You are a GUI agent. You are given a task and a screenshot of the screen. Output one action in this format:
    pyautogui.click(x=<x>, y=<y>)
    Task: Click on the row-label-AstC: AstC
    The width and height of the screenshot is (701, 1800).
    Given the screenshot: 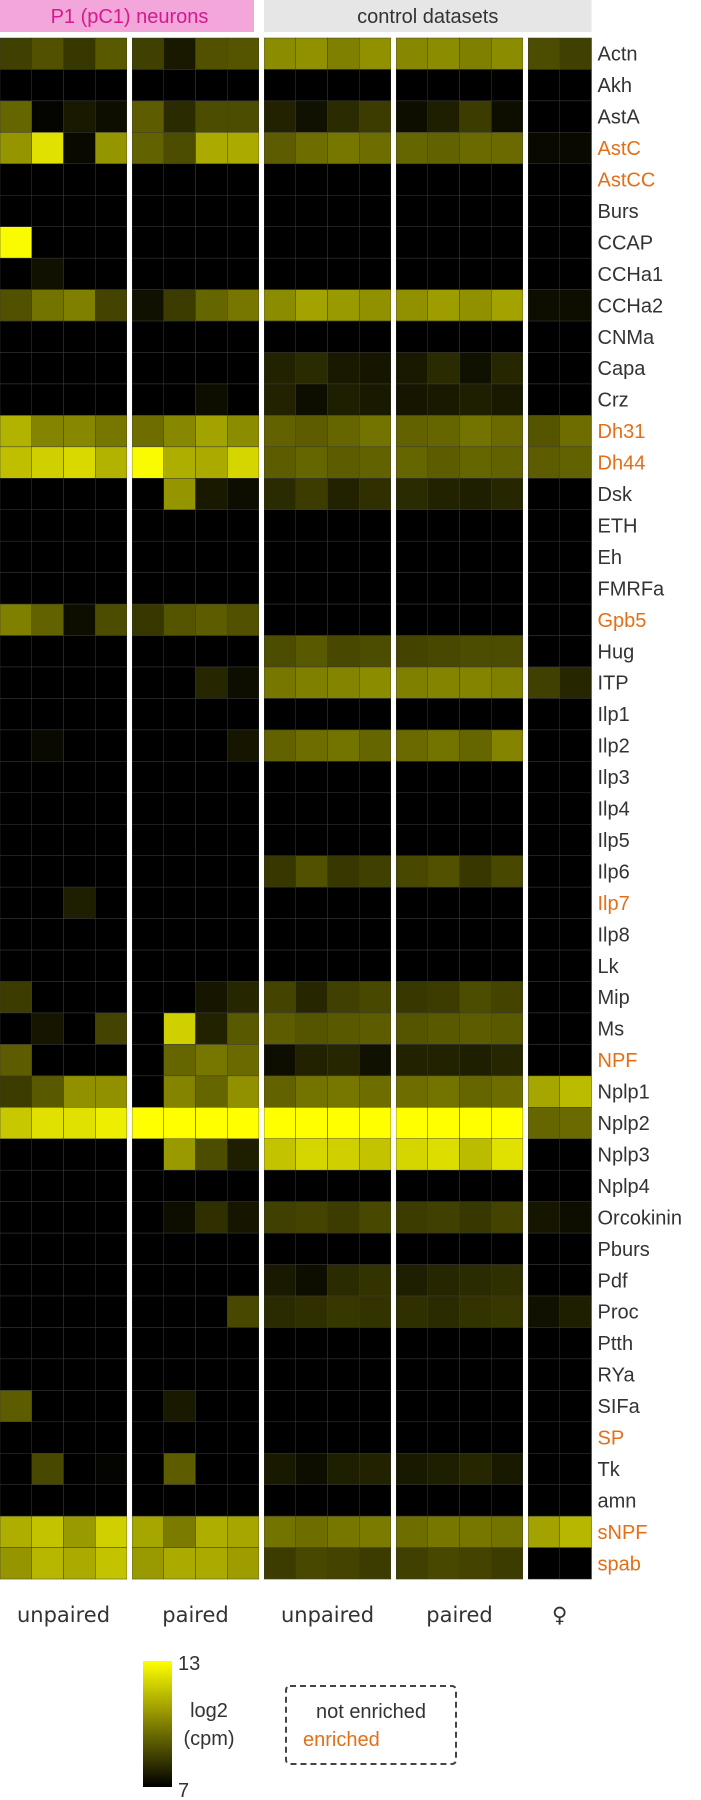 What is the action you would take?
    pyautogui.click(x=619, y=149)
    